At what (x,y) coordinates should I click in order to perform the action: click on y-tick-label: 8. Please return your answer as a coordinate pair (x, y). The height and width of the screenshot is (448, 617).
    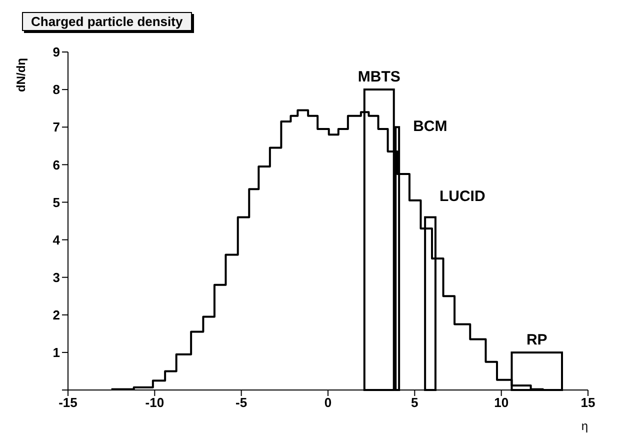
    Looking at the image, I should click on (56, 90).